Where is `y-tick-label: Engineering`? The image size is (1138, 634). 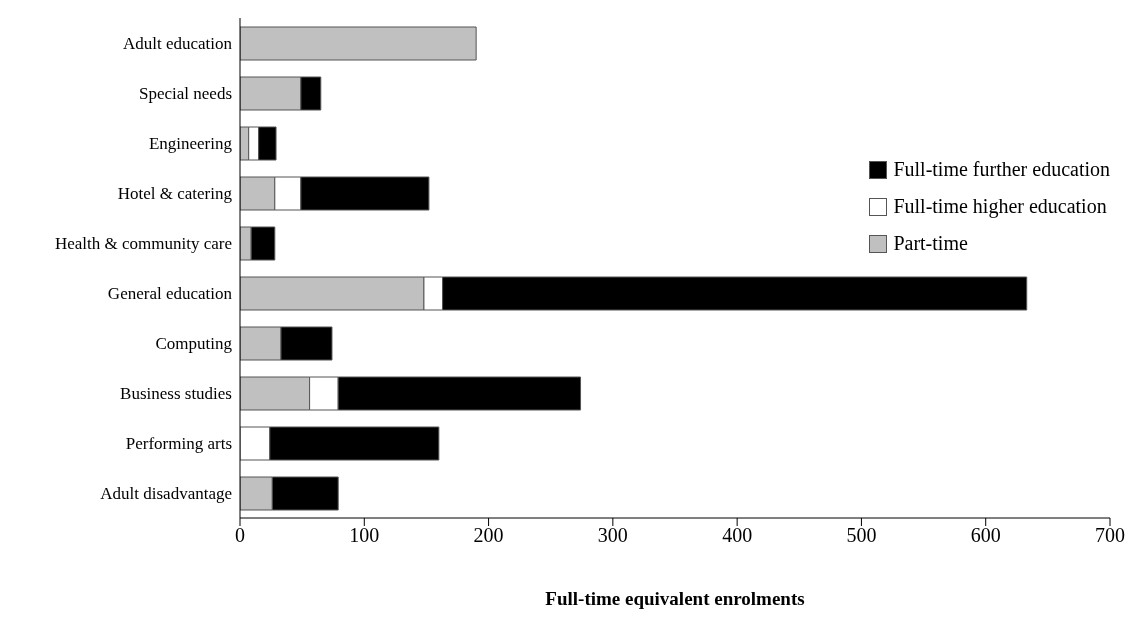
y-tick-label: Engineering is located at coordinates (190, 144).